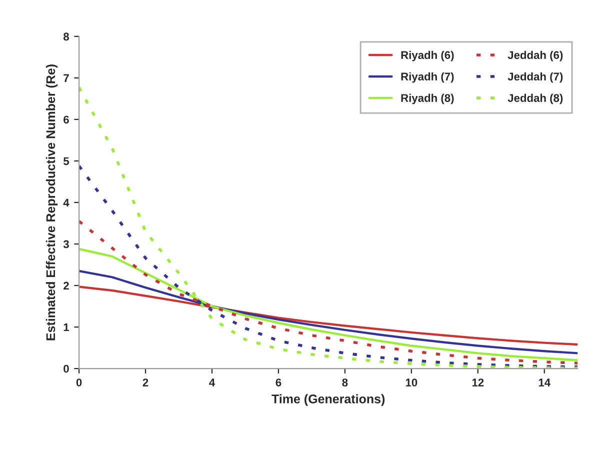  Describe the element at coordinates (328, 400) in the screenshot. I see `x-axis-title: Time (Generations)` at that location.